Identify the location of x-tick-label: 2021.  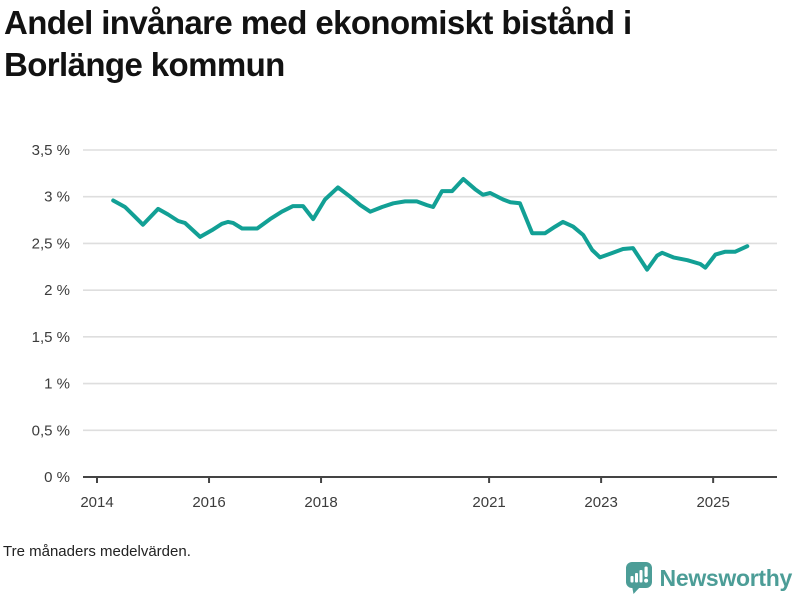
(488, 502).